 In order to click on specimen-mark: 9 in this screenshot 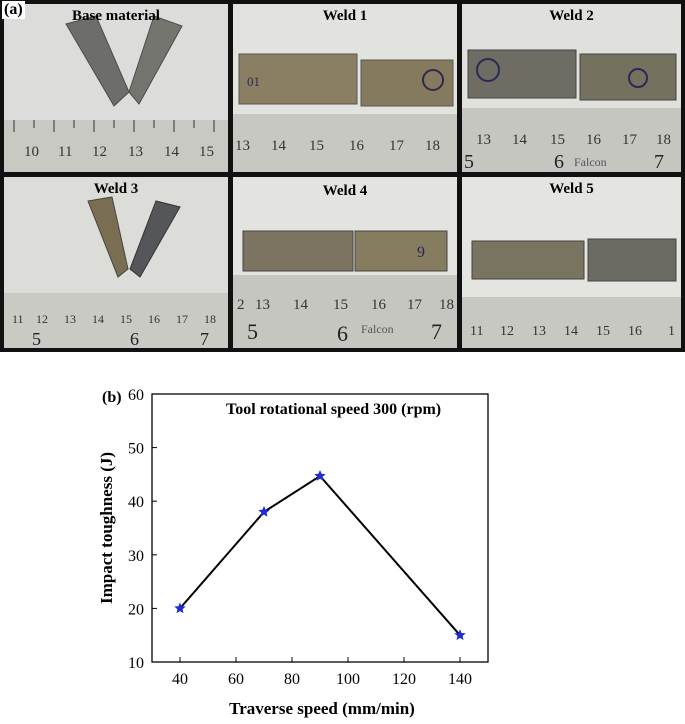, I will do `click(421, 252)`.